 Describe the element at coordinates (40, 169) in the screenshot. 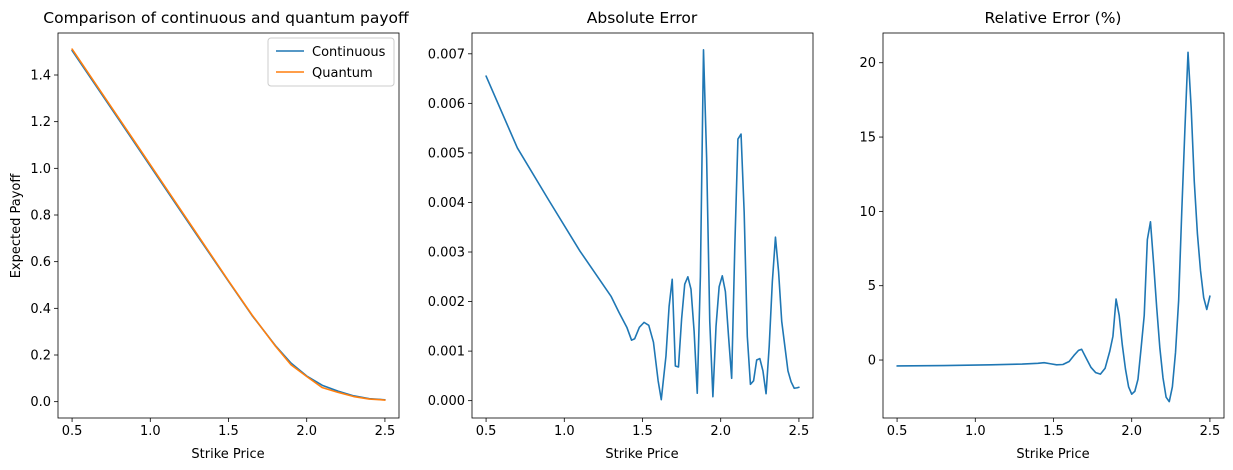

I see `y-tick-label: 1.0` at that location.